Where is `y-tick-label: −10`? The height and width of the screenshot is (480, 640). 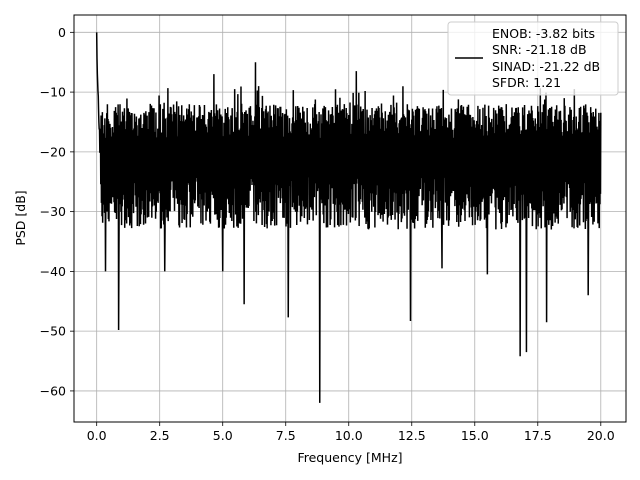 y-tick-label: −10 is located at coordinates (53, 92).